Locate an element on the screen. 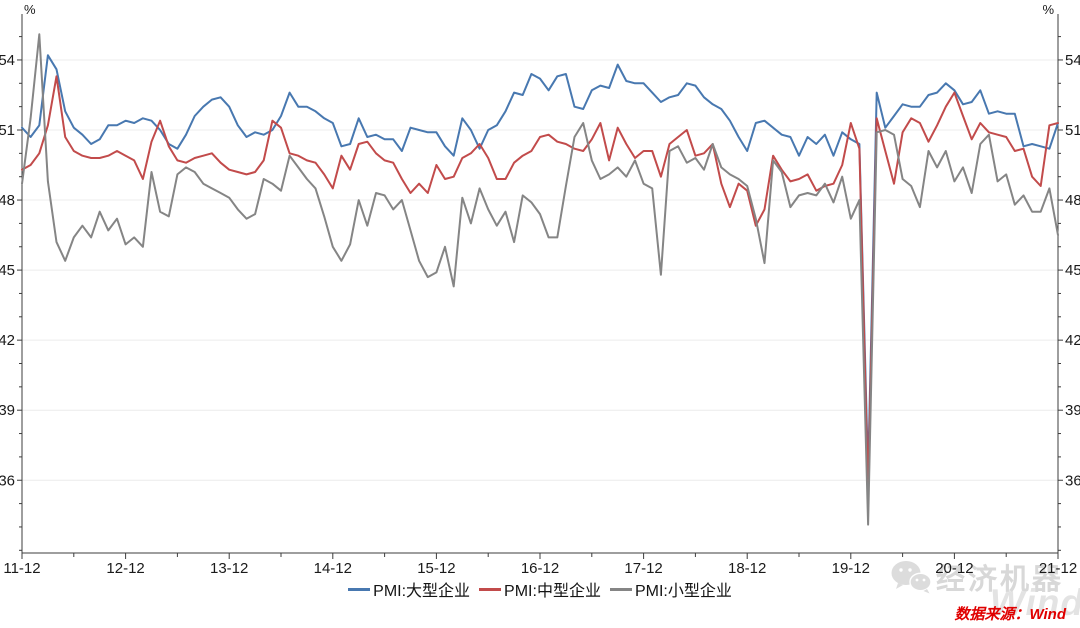 Image resolution: width=1080 pixels, height=628 pixels. legend-label-small: PMI:小型企业 is located at coordinates (683, 591).